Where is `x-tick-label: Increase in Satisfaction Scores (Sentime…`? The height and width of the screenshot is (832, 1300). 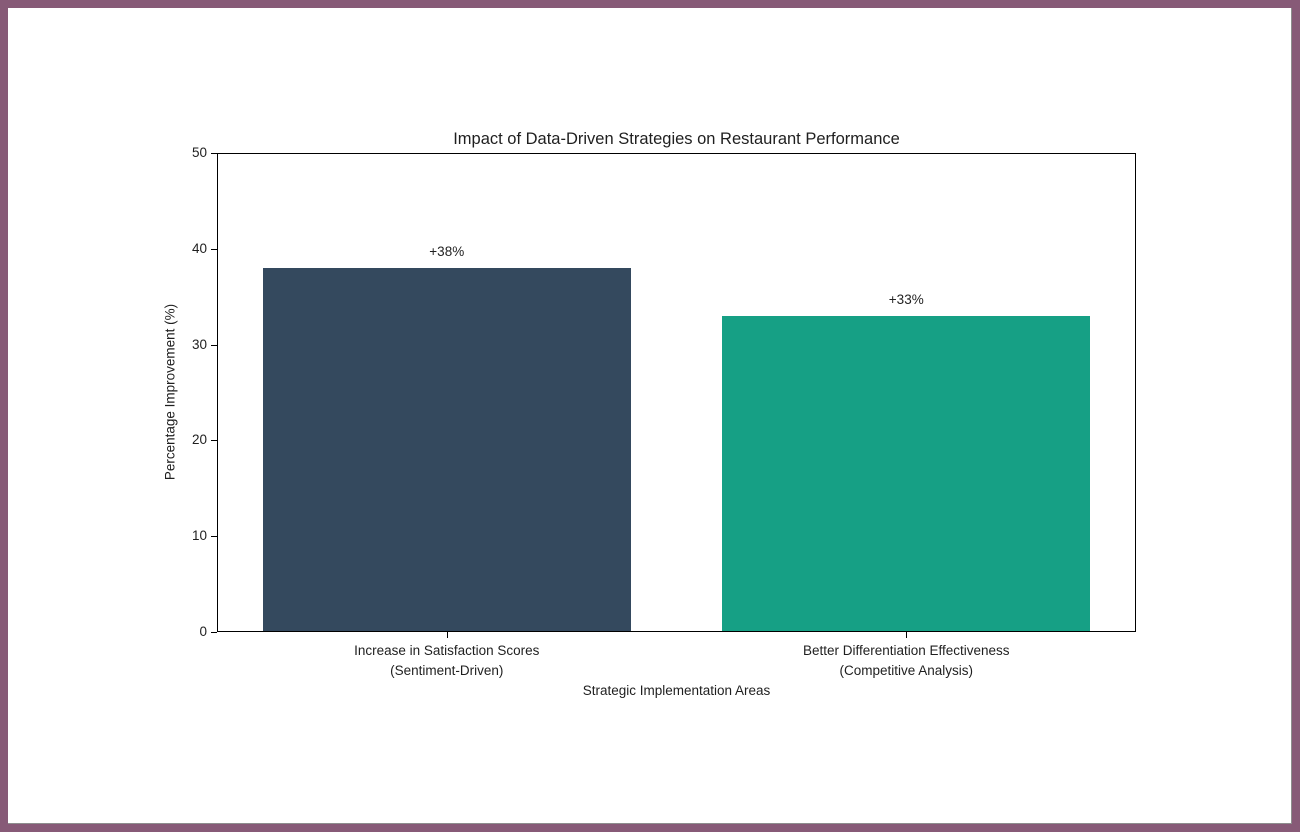
x-tick-label: Increase in Satisfaction Scores (Sentime… is located at coordinates (447, 660).